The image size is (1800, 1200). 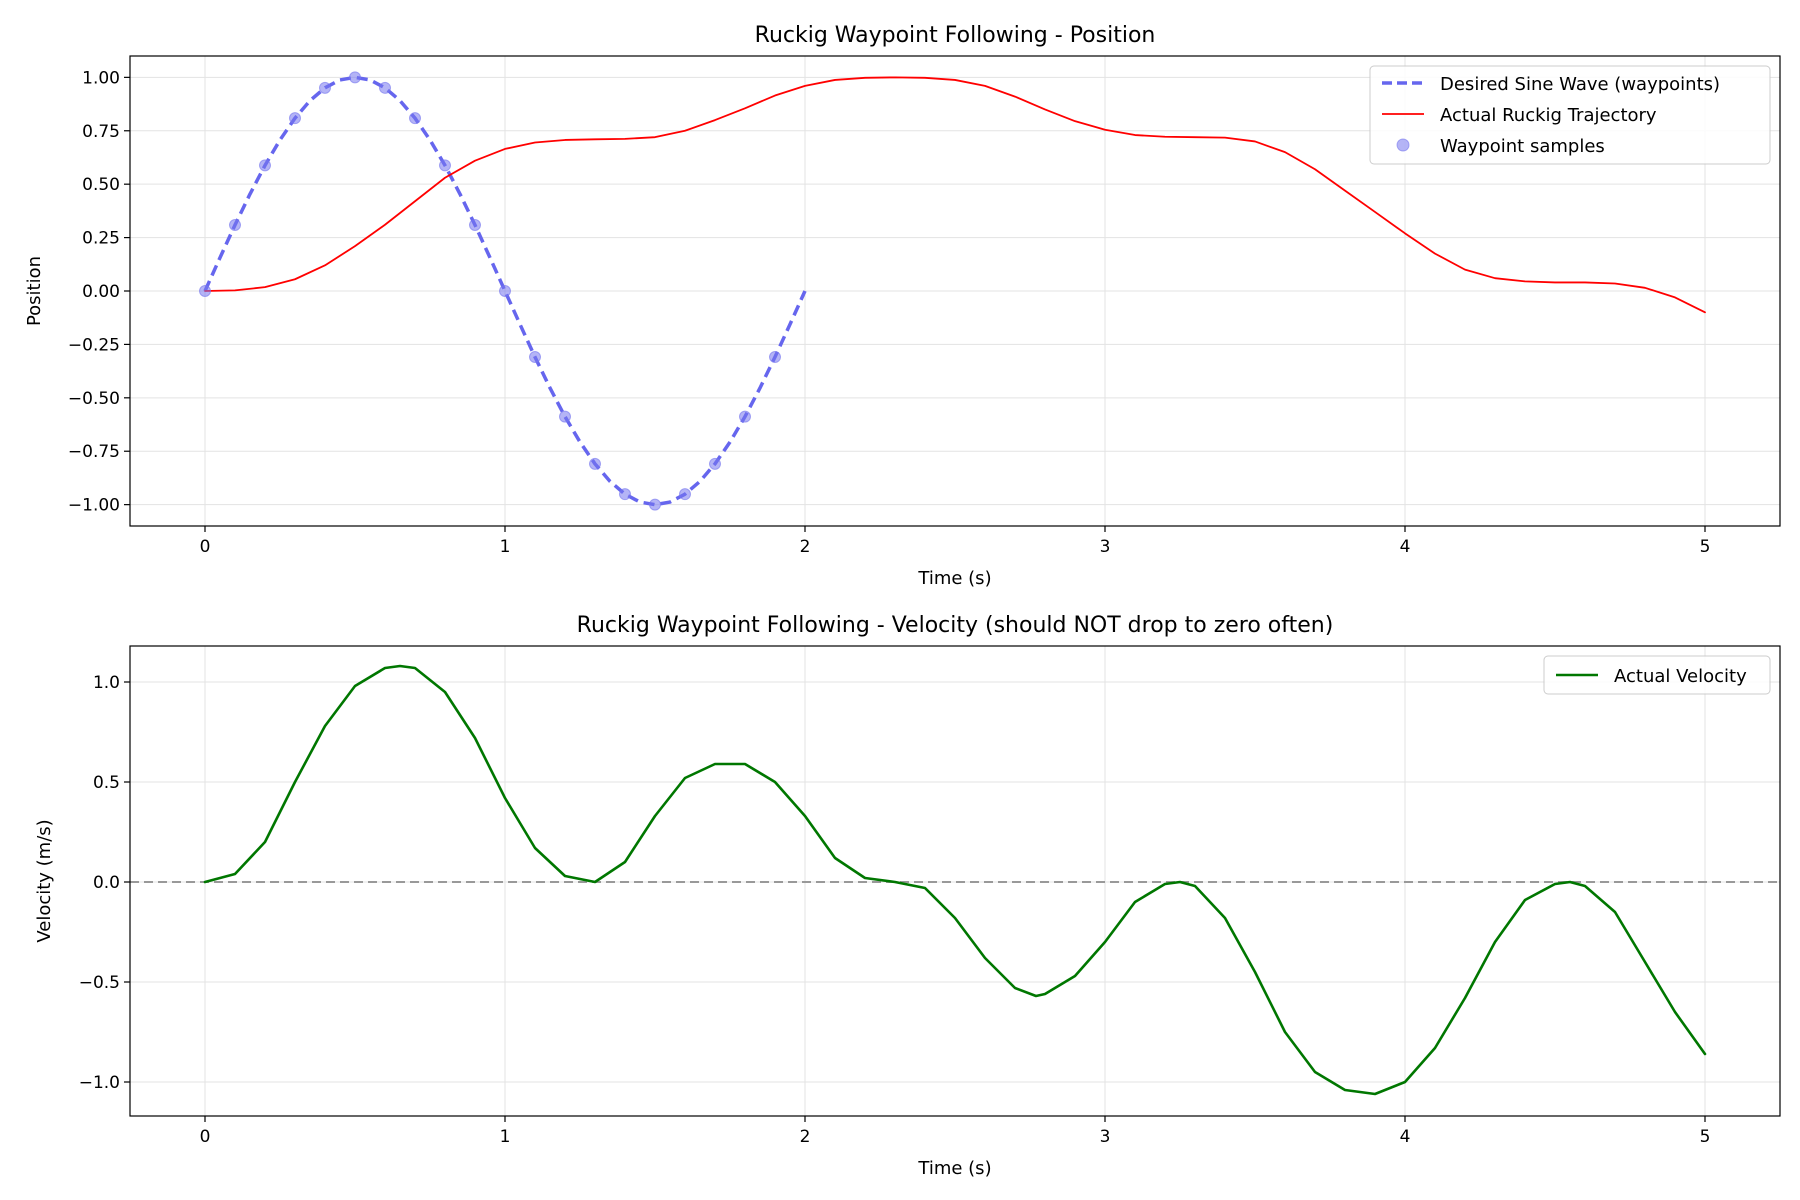 I want to click on desired-sine-wave-waypoints-line, so click(x=505, y=291).